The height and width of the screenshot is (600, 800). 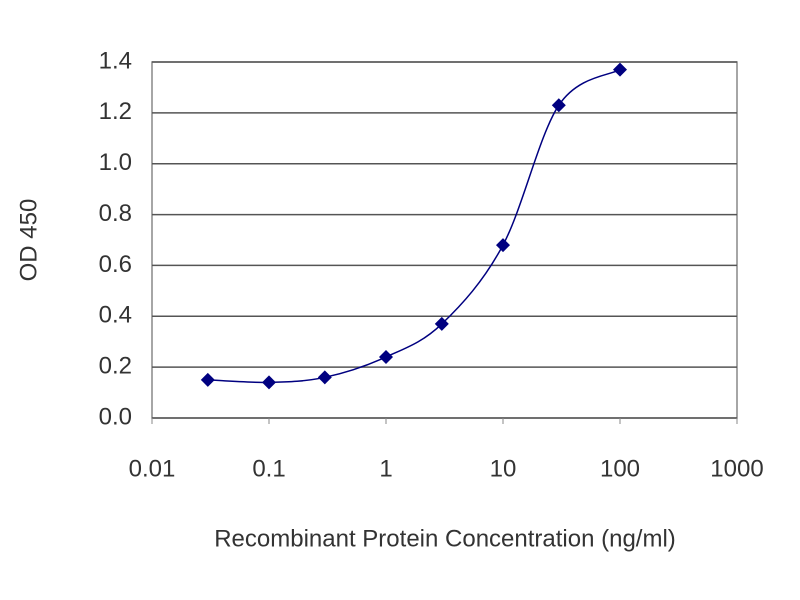 I want to click on x-tick-label: 10, so click(x=503, y=468).